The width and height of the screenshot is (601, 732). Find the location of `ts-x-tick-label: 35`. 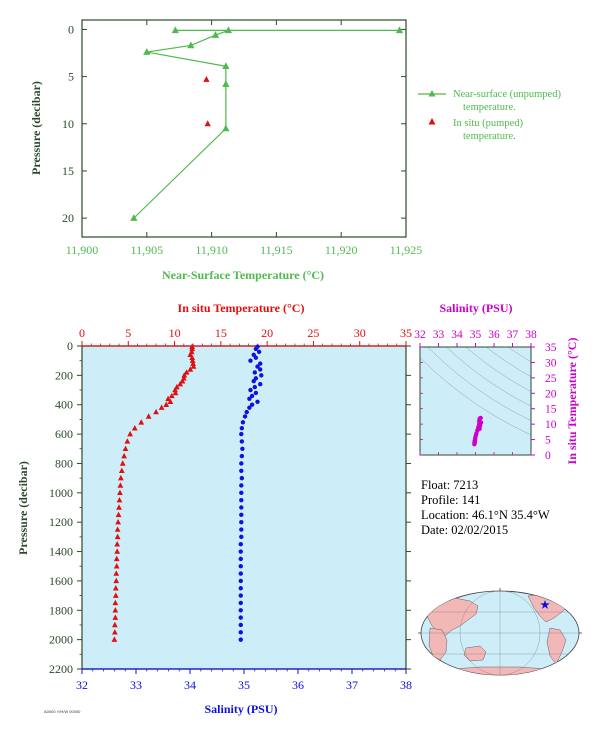

ts-x-tick-label: 35 is located at coordinates (476, 335).